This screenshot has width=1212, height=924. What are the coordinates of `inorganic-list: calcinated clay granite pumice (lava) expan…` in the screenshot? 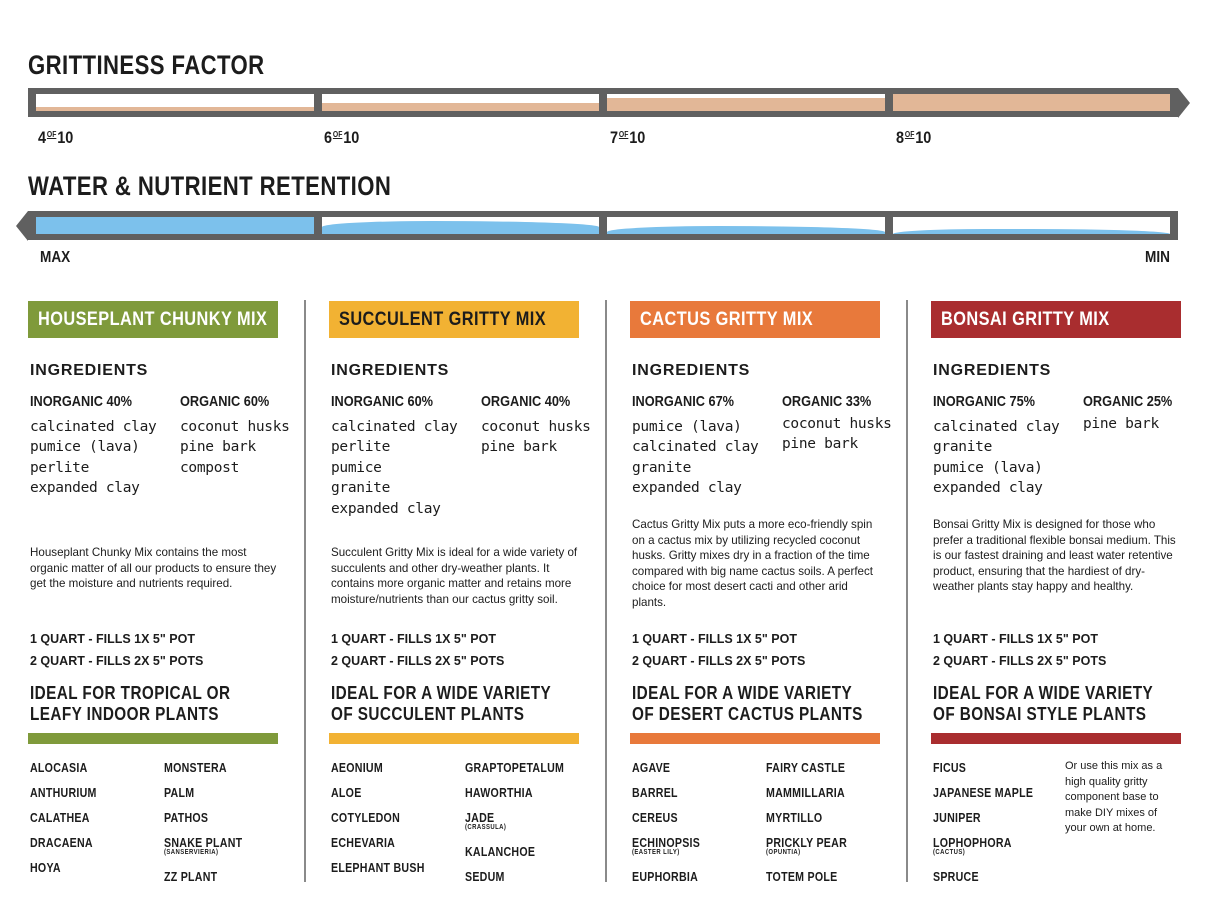 It's located at (996, 458).